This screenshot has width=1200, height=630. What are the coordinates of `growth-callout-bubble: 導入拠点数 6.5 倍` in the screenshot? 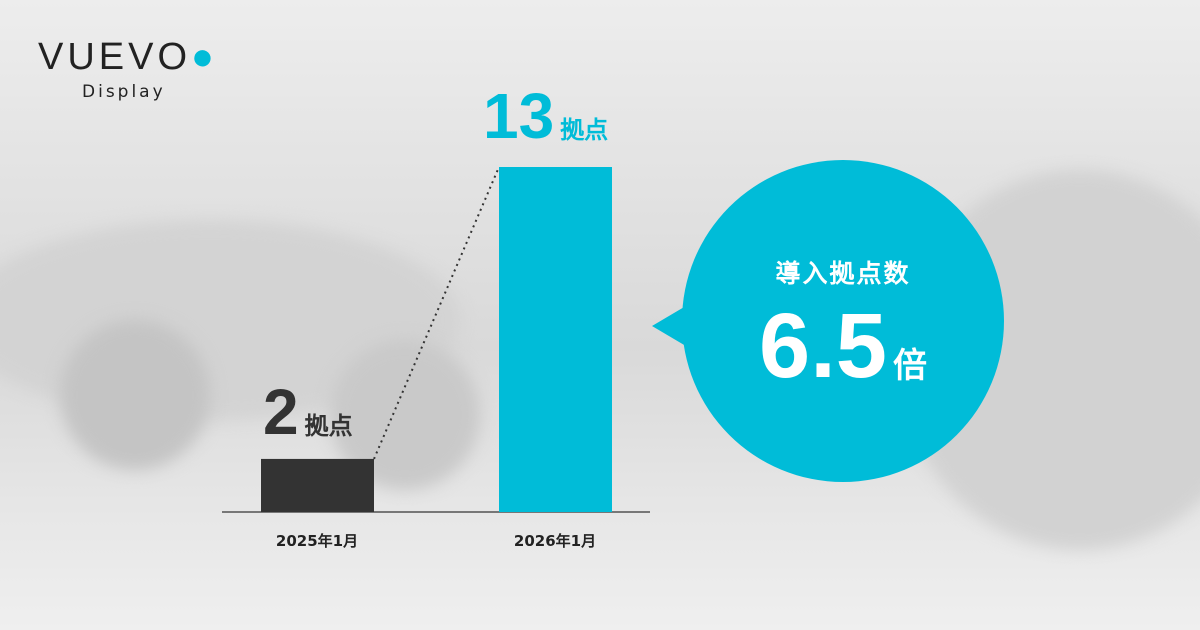 It's located at (843, 321).